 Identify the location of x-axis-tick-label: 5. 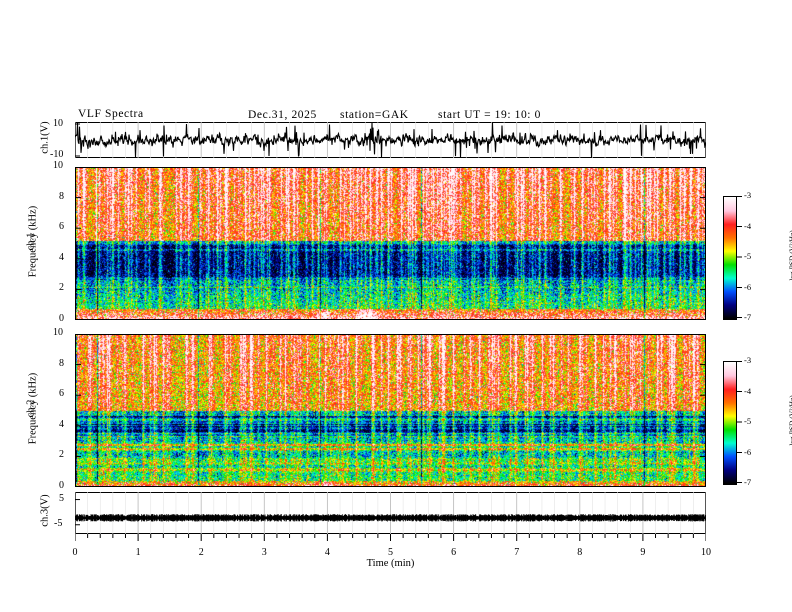
(390, 552).